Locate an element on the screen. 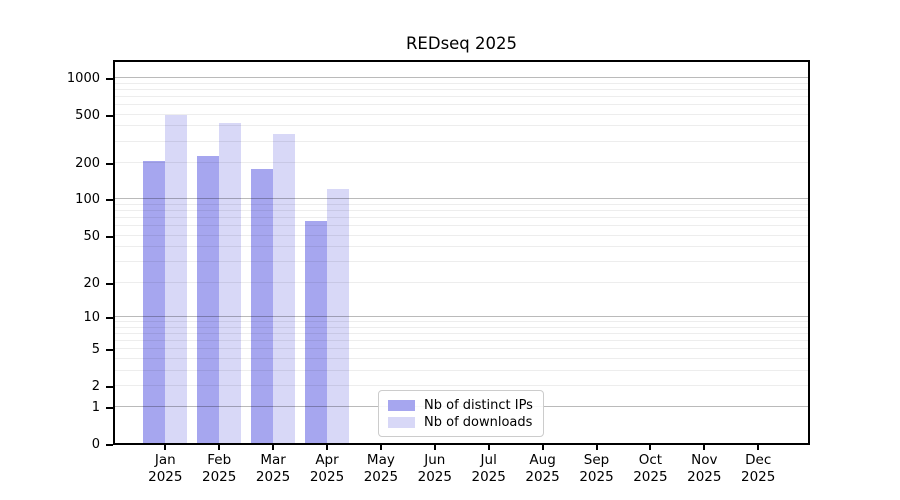  y-axis-tick-label-100: 100 is located at coordinates (87, 200).